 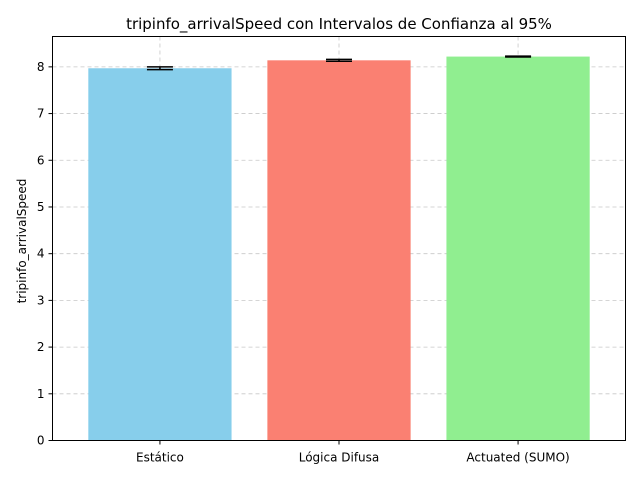 I want to click on y-tick-label: 7, so click(x=41, y=114).